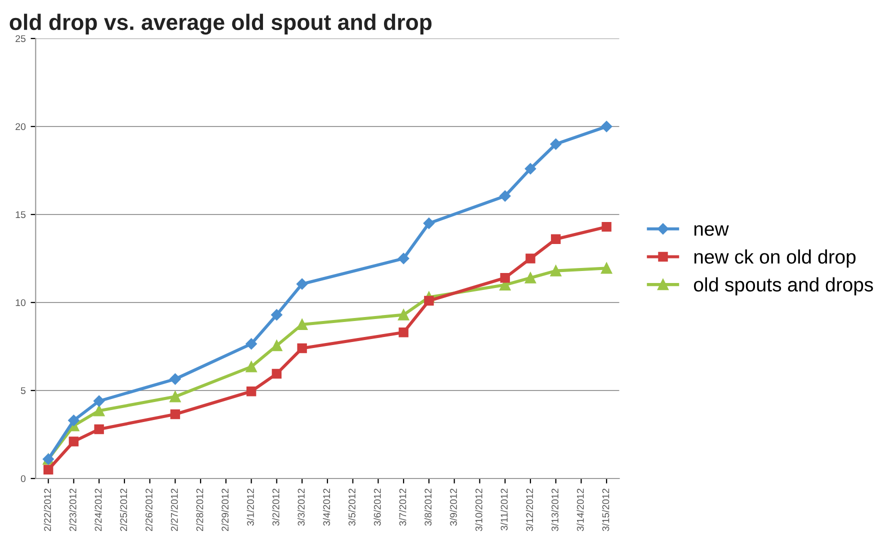 The width and height of the screenshot is (891, 550). What do you see at coordinates (23, 390) in the screenshot?
I see `y-tick-label: 5` at bounding box center [23, 390].